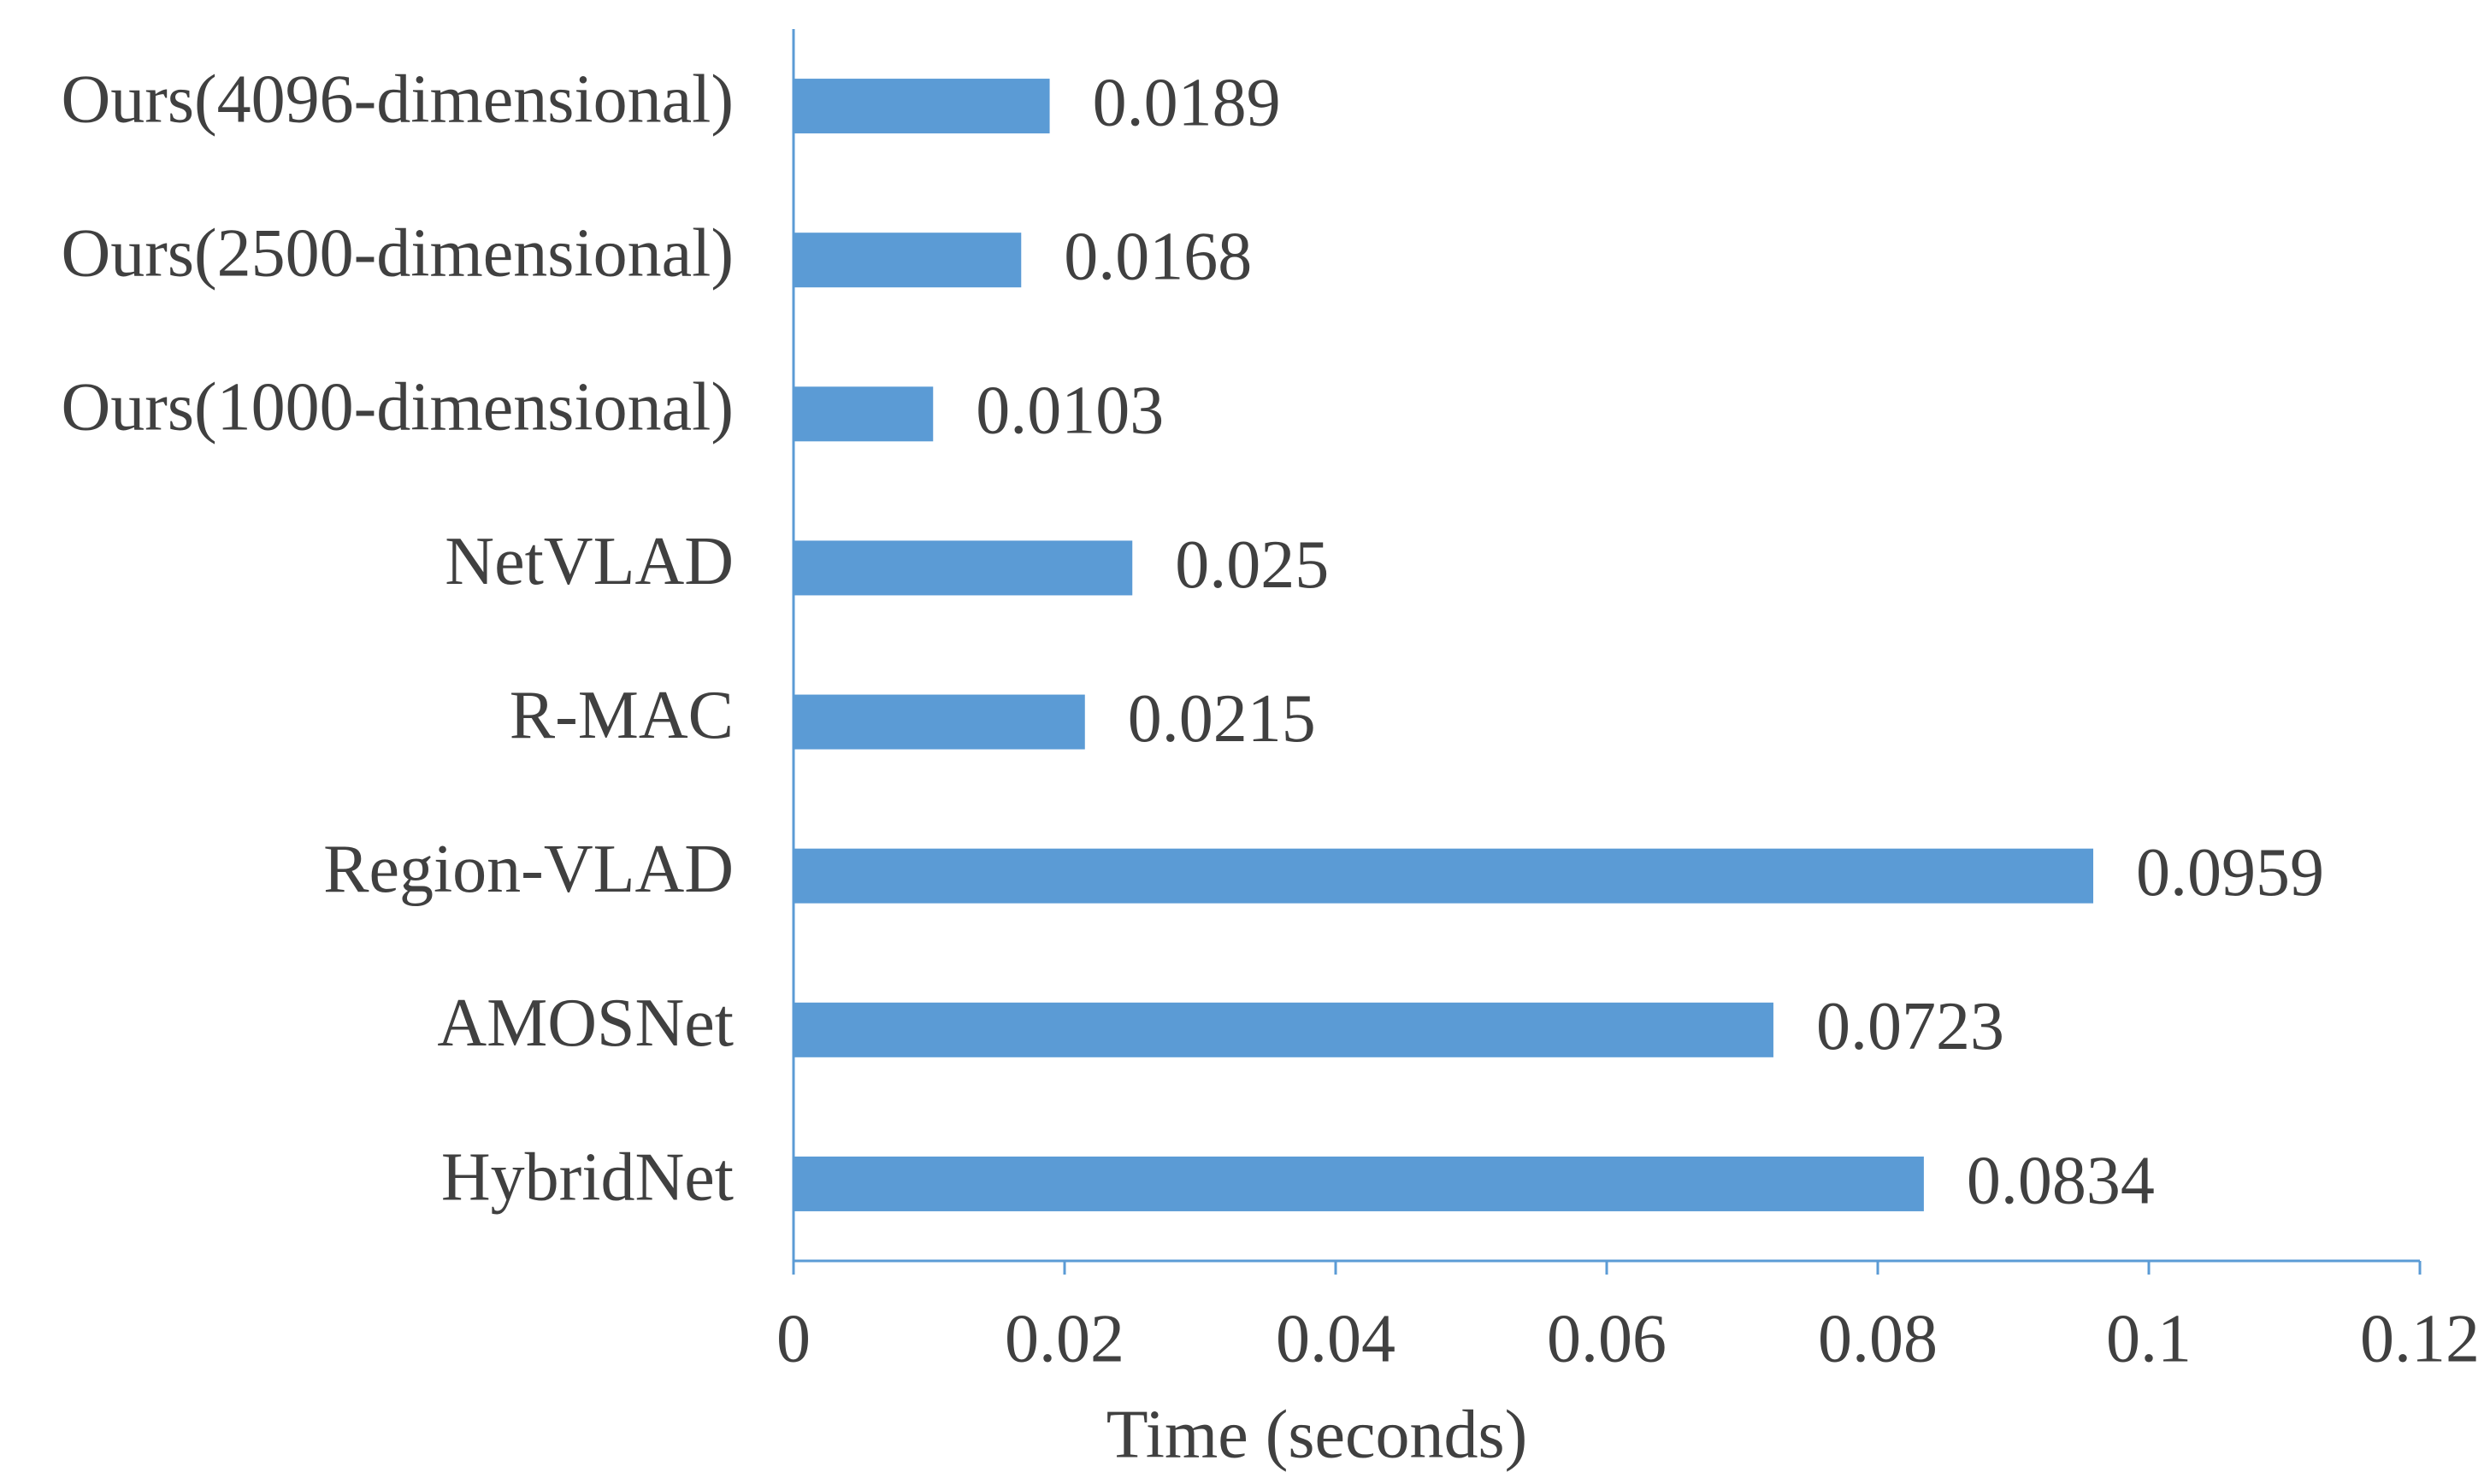 Image resolution: width=2490 pixels, height=1484 pixels. What do you see at coordinates (1222, 719) in the screenshot?
I see `value-label: 0.0215` at bounding box center [1222, 719].